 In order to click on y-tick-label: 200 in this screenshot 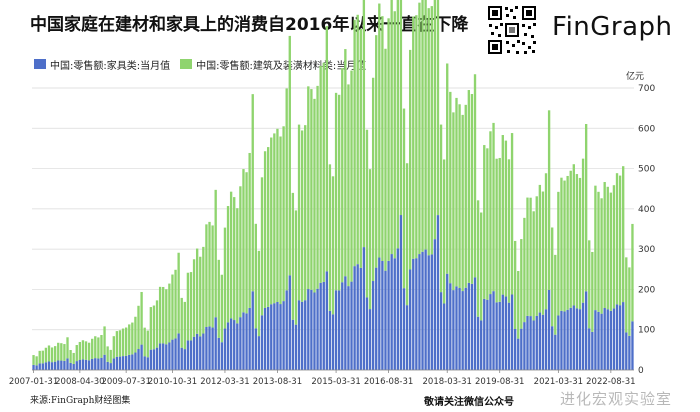, I will do `click(646, 290)`.